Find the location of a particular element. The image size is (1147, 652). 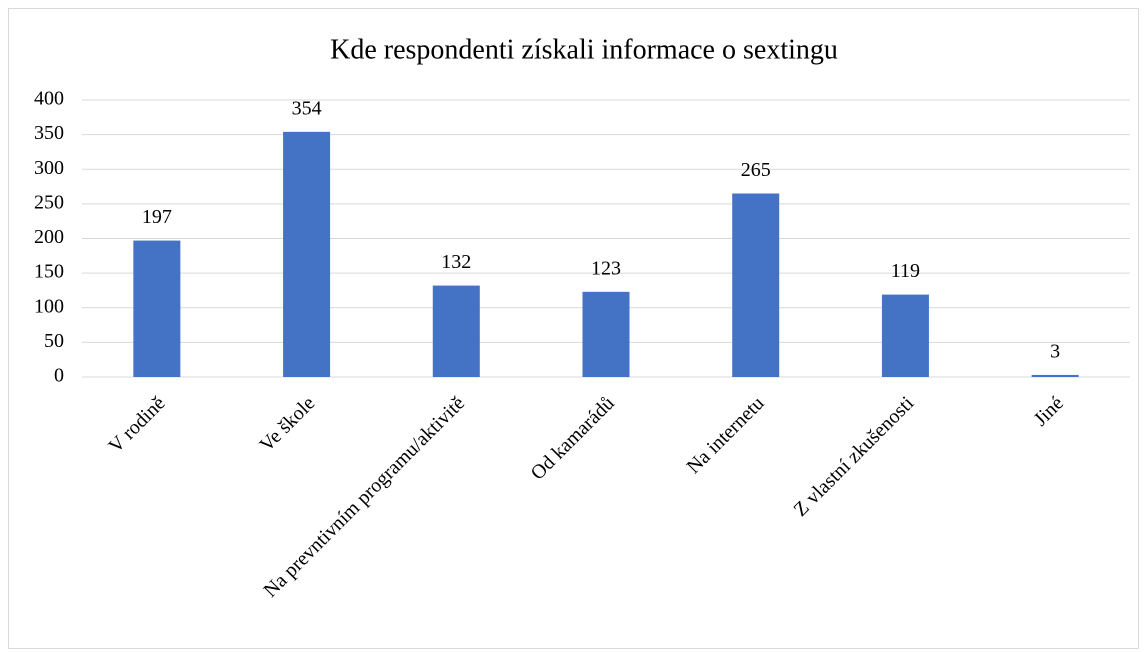

data-label: 354 is located at coordinates (307, 108).